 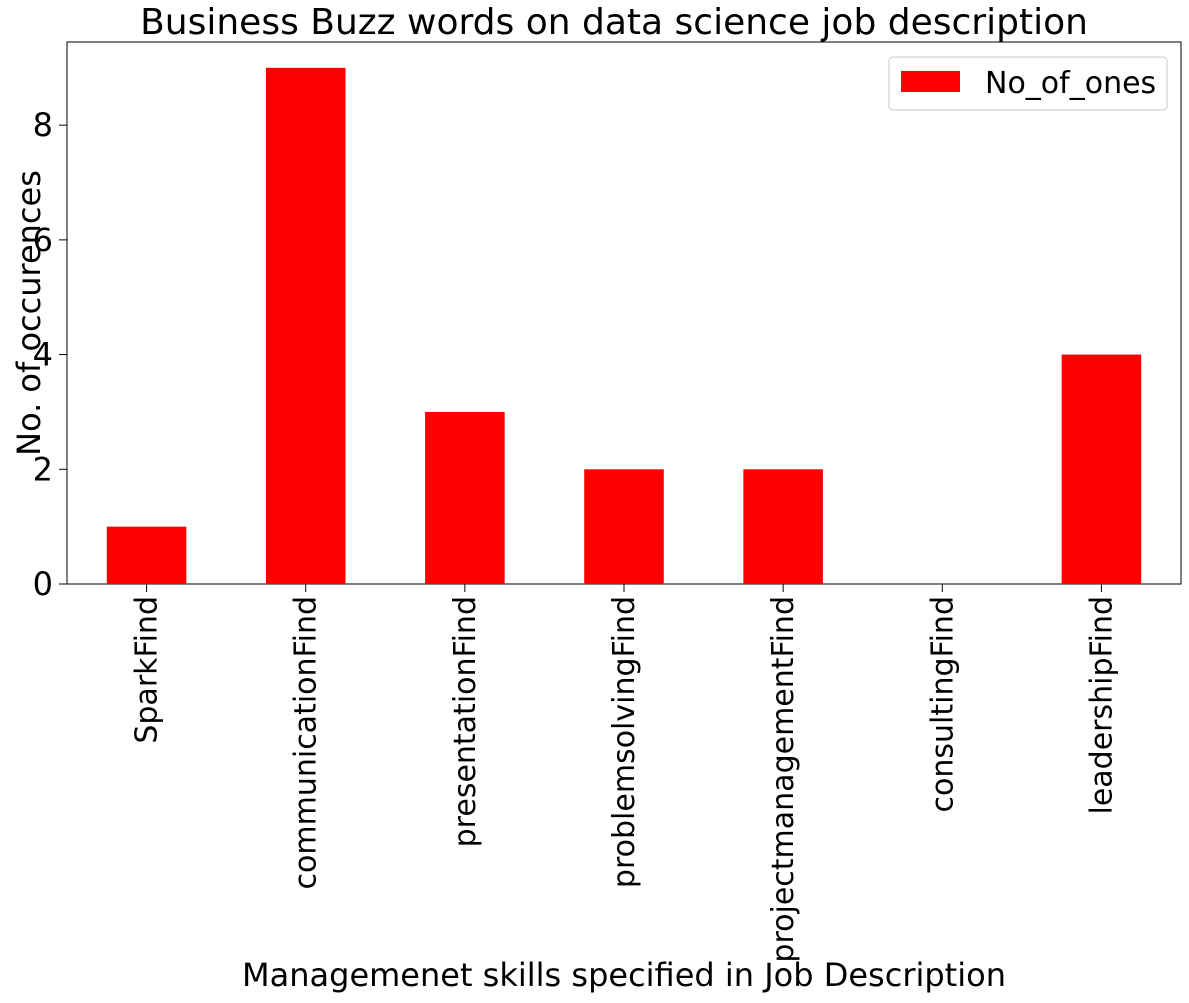 I want to click on legend: No_of_ones, so click(x=1028, y=83).